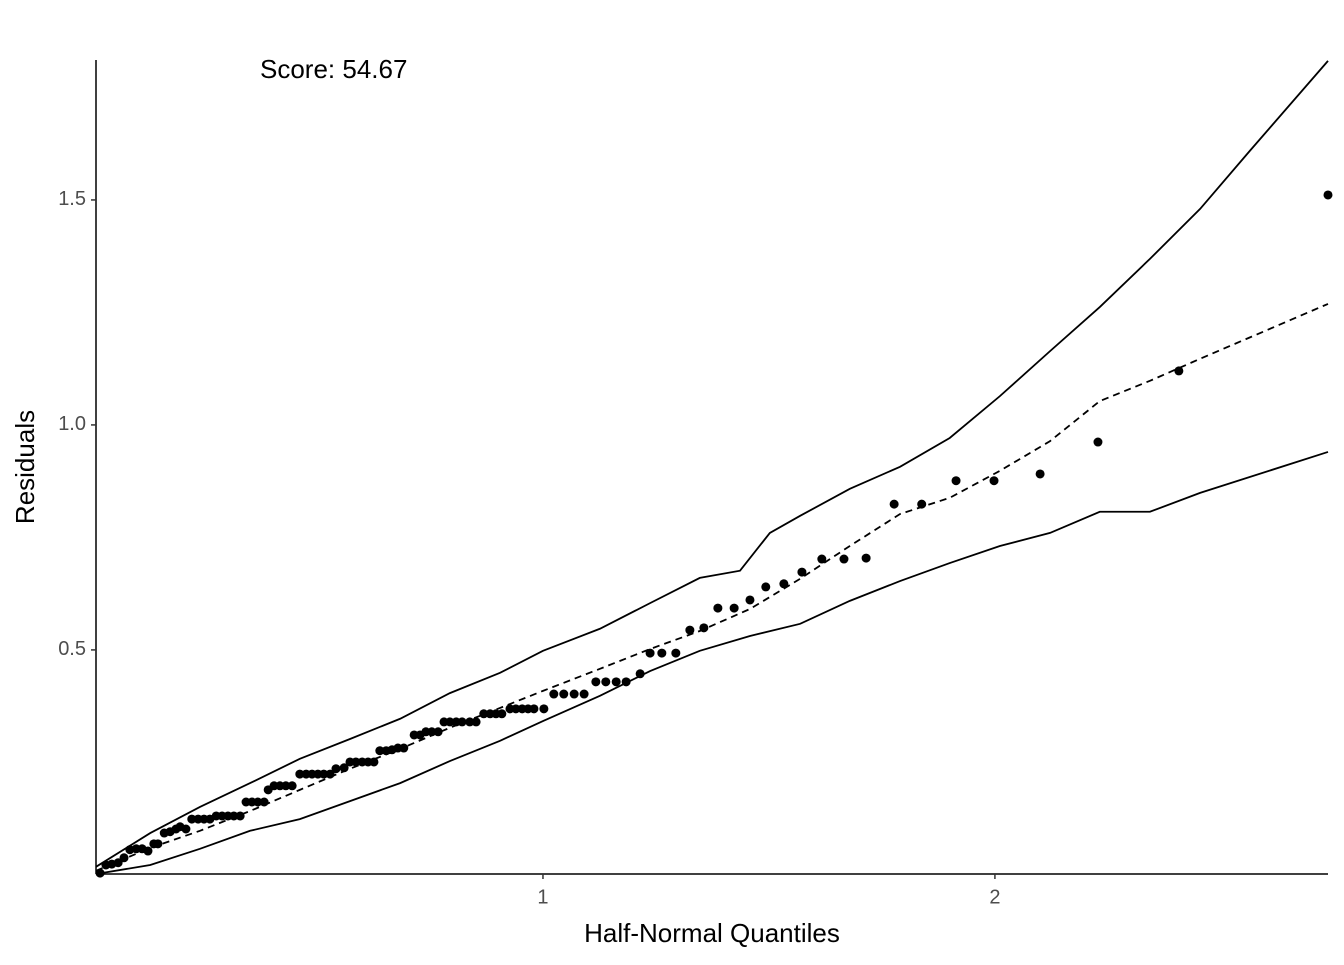 This screenshot has height=965, width=1344. I want to click on y-tick-label: 1.5, so click(72, 199).